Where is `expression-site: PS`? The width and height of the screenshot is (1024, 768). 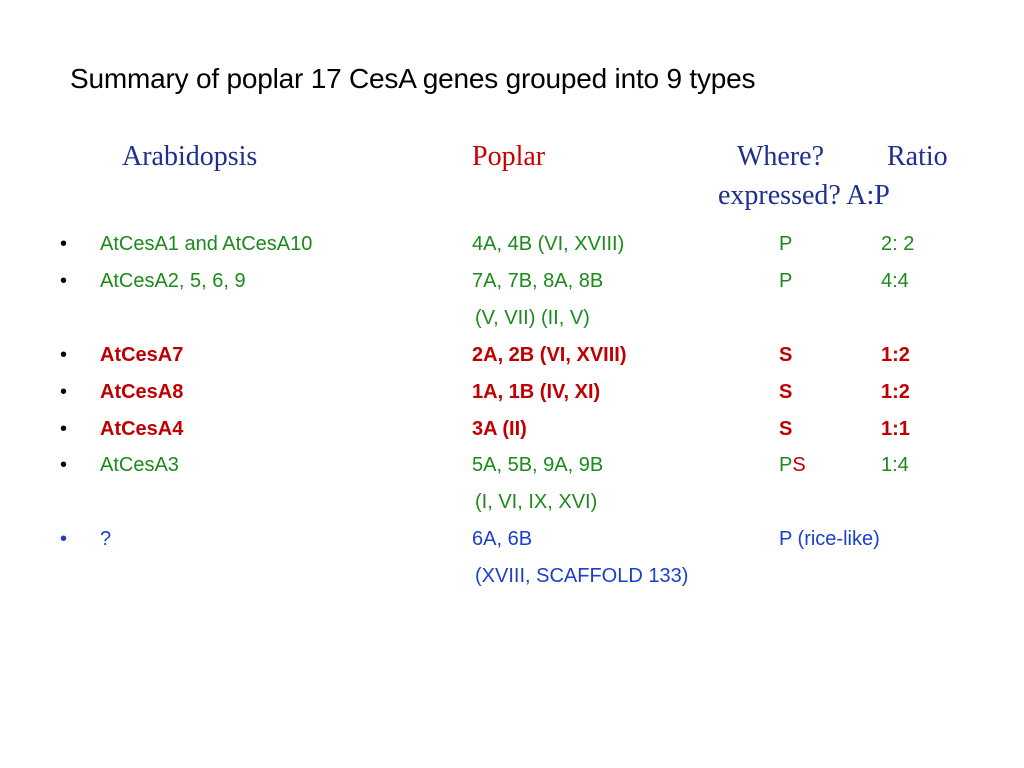 expression-site: PS is located at coordinates (792, 465).